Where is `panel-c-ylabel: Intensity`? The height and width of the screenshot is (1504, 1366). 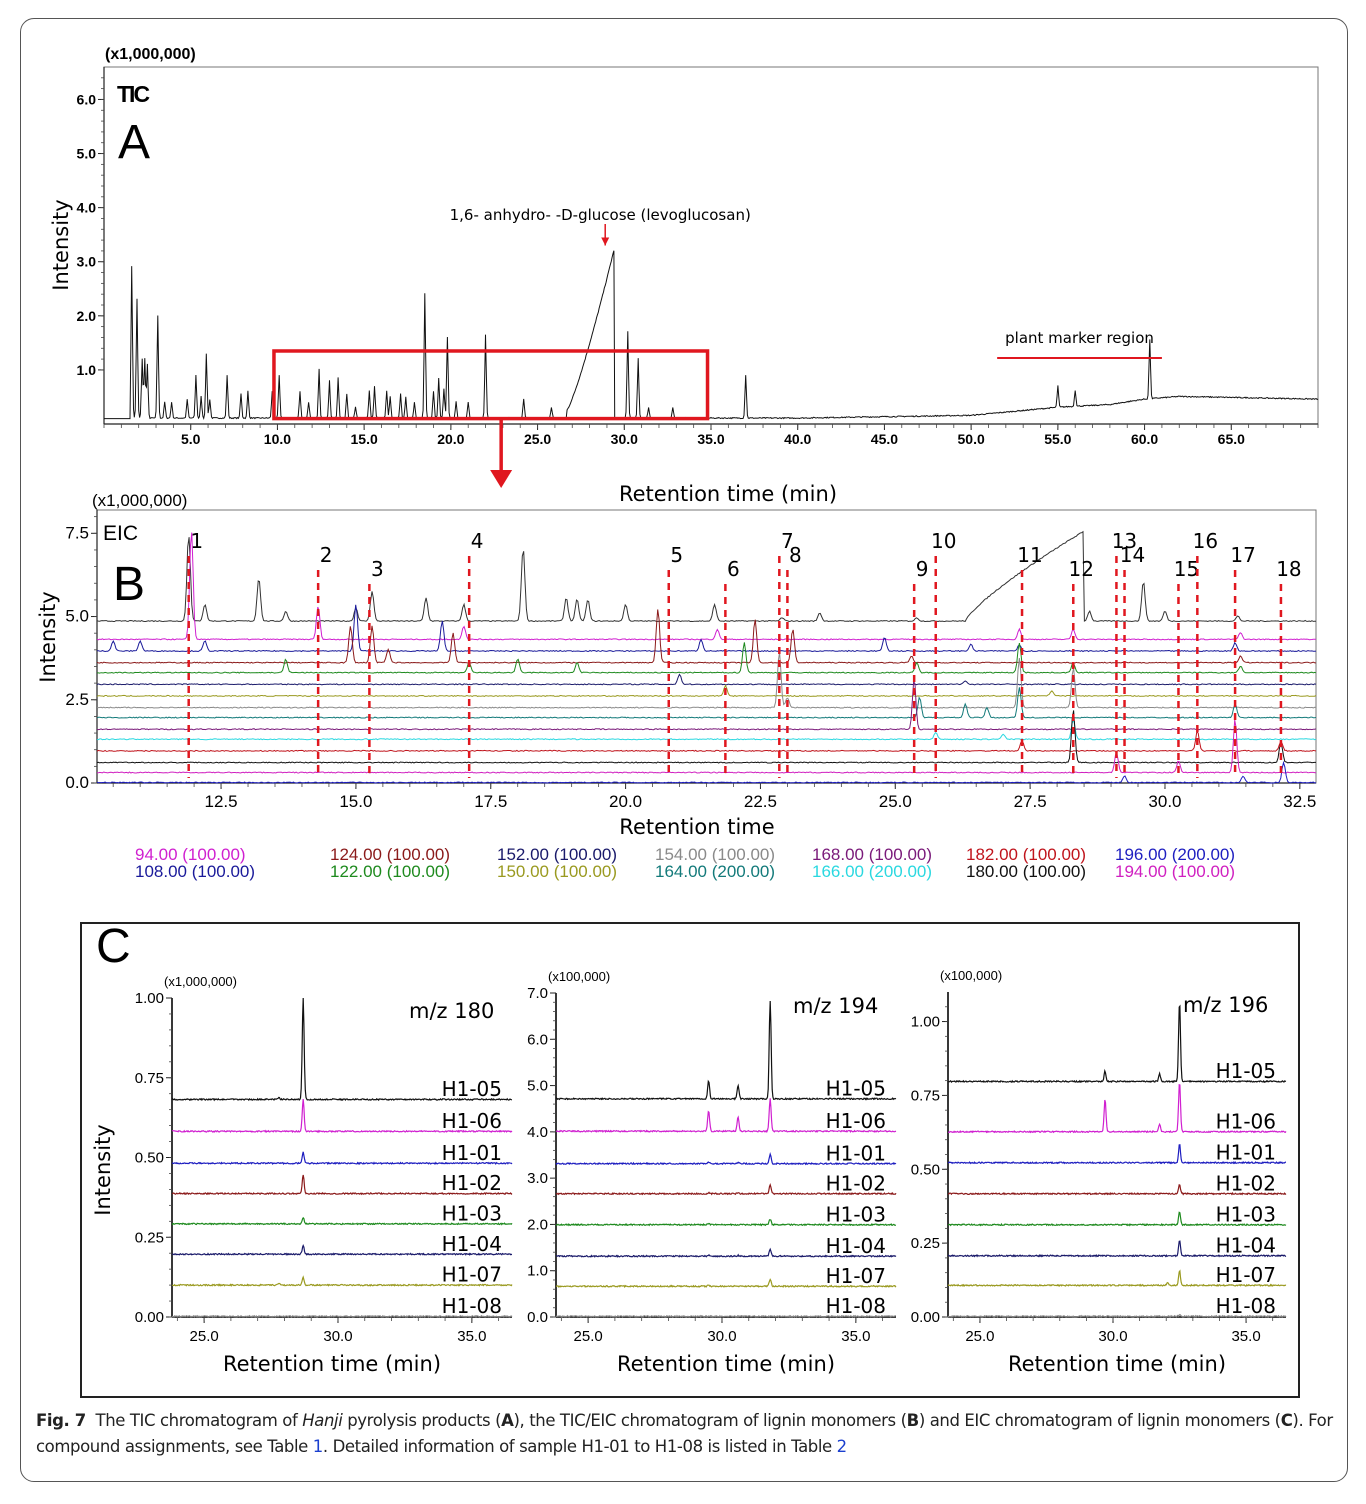 panel-c-ylabel: Intensity is located at coordinates (103, 1169).